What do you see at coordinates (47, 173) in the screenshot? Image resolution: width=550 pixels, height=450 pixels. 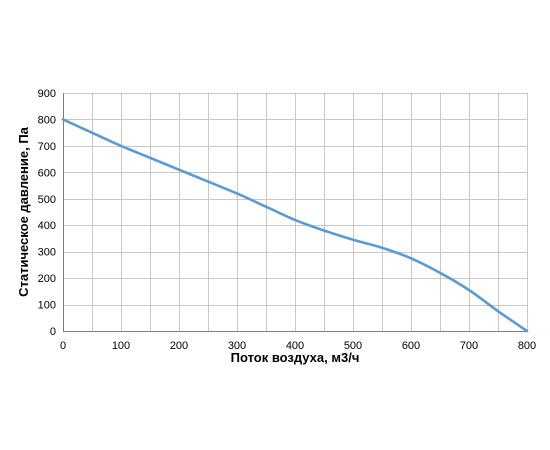 I see `y-tick-label: 600` at bounding box center [47, 173].